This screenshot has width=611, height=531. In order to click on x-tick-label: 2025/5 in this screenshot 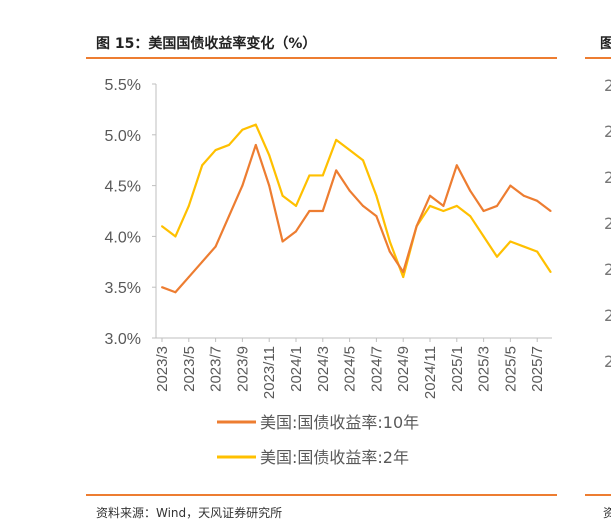, I will do `click(510, 369)`.